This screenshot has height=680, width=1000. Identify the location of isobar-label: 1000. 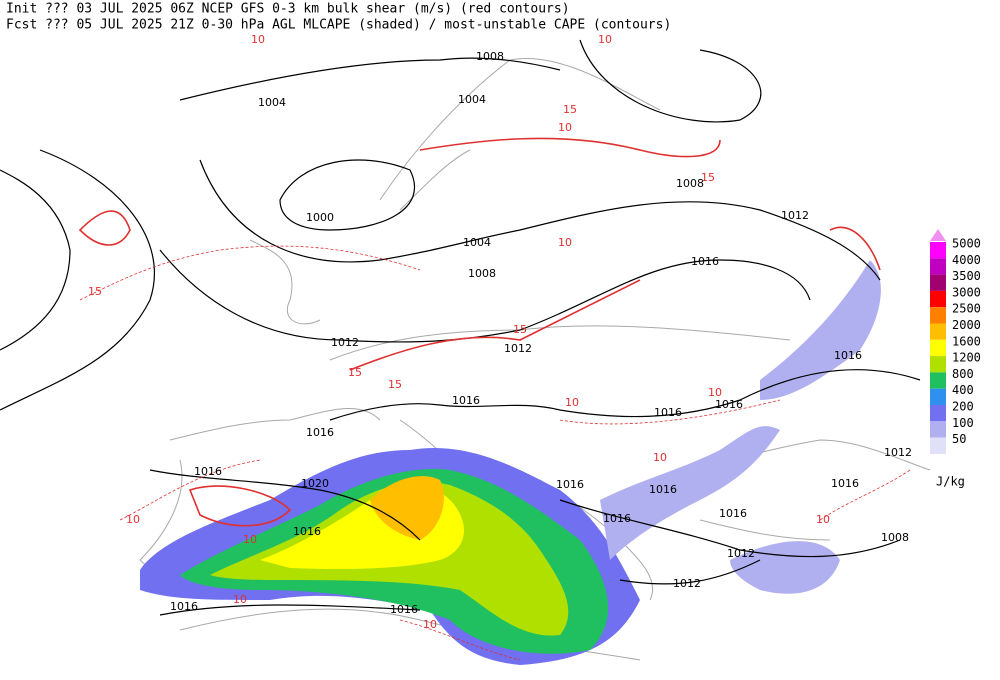
(320, 217).